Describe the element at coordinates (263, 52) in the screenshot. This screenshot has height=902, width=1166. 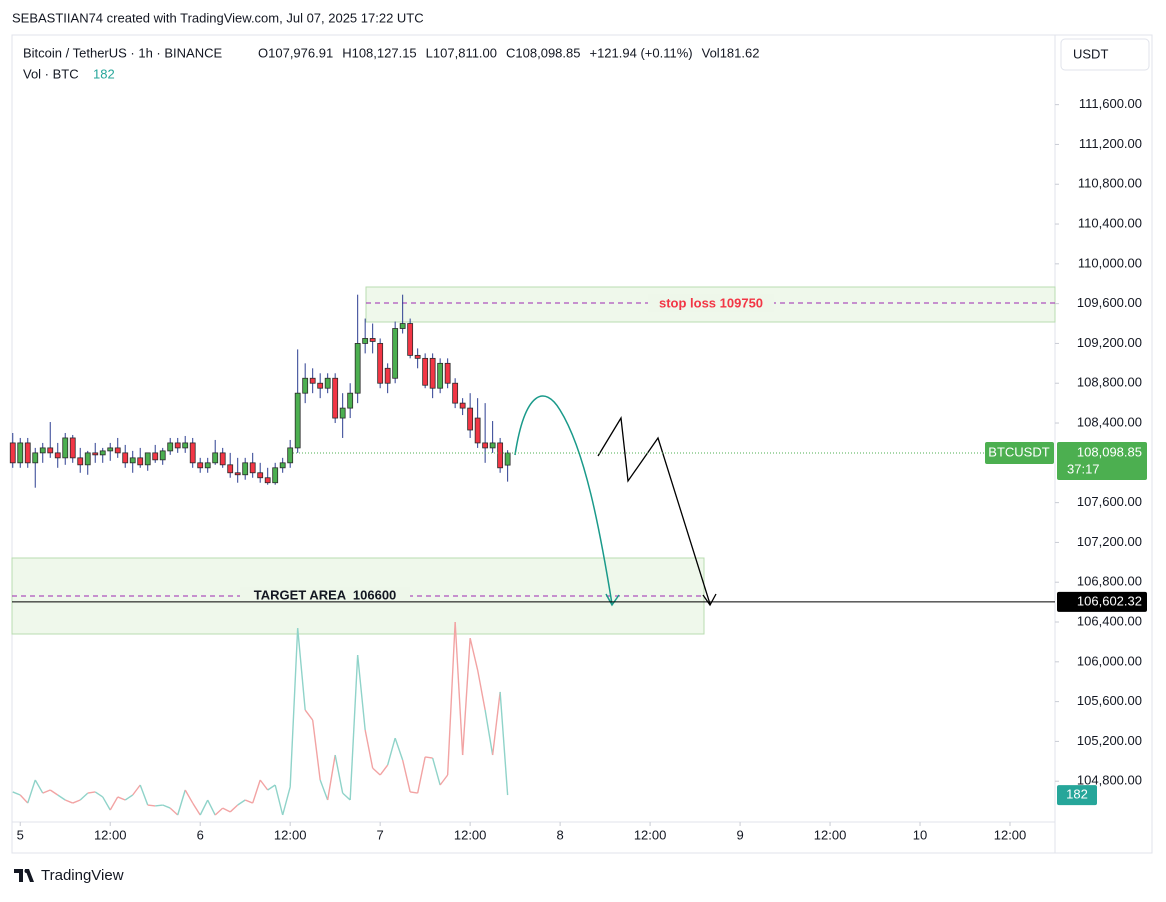
I see `ohlc-letter: O` at that location.